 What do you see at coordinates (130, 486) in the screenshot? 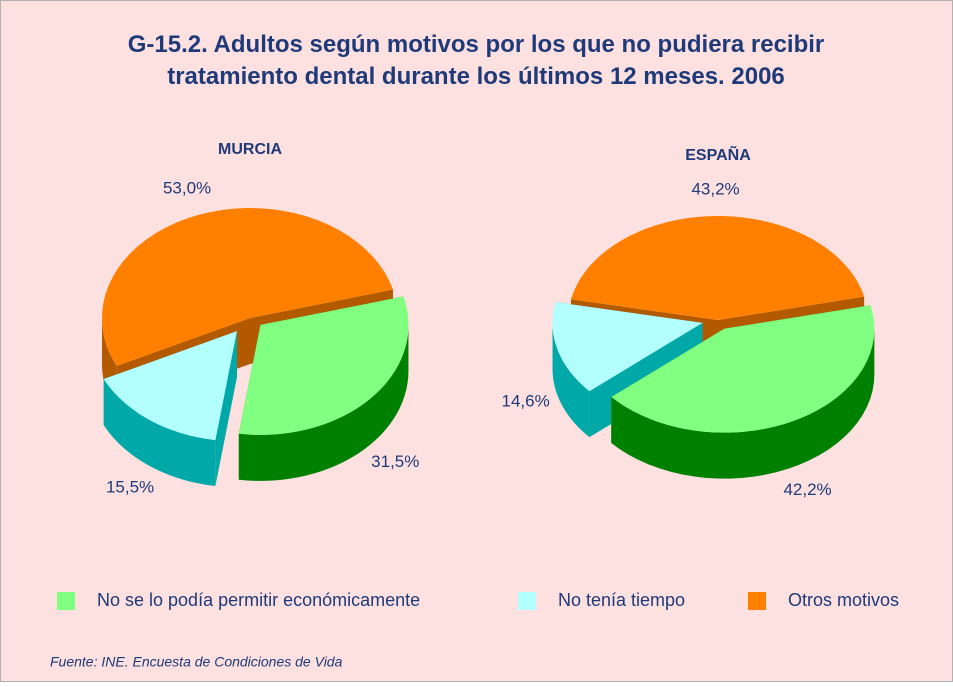
I see `data-label: 15,5%` at bounding box center [130, 486].